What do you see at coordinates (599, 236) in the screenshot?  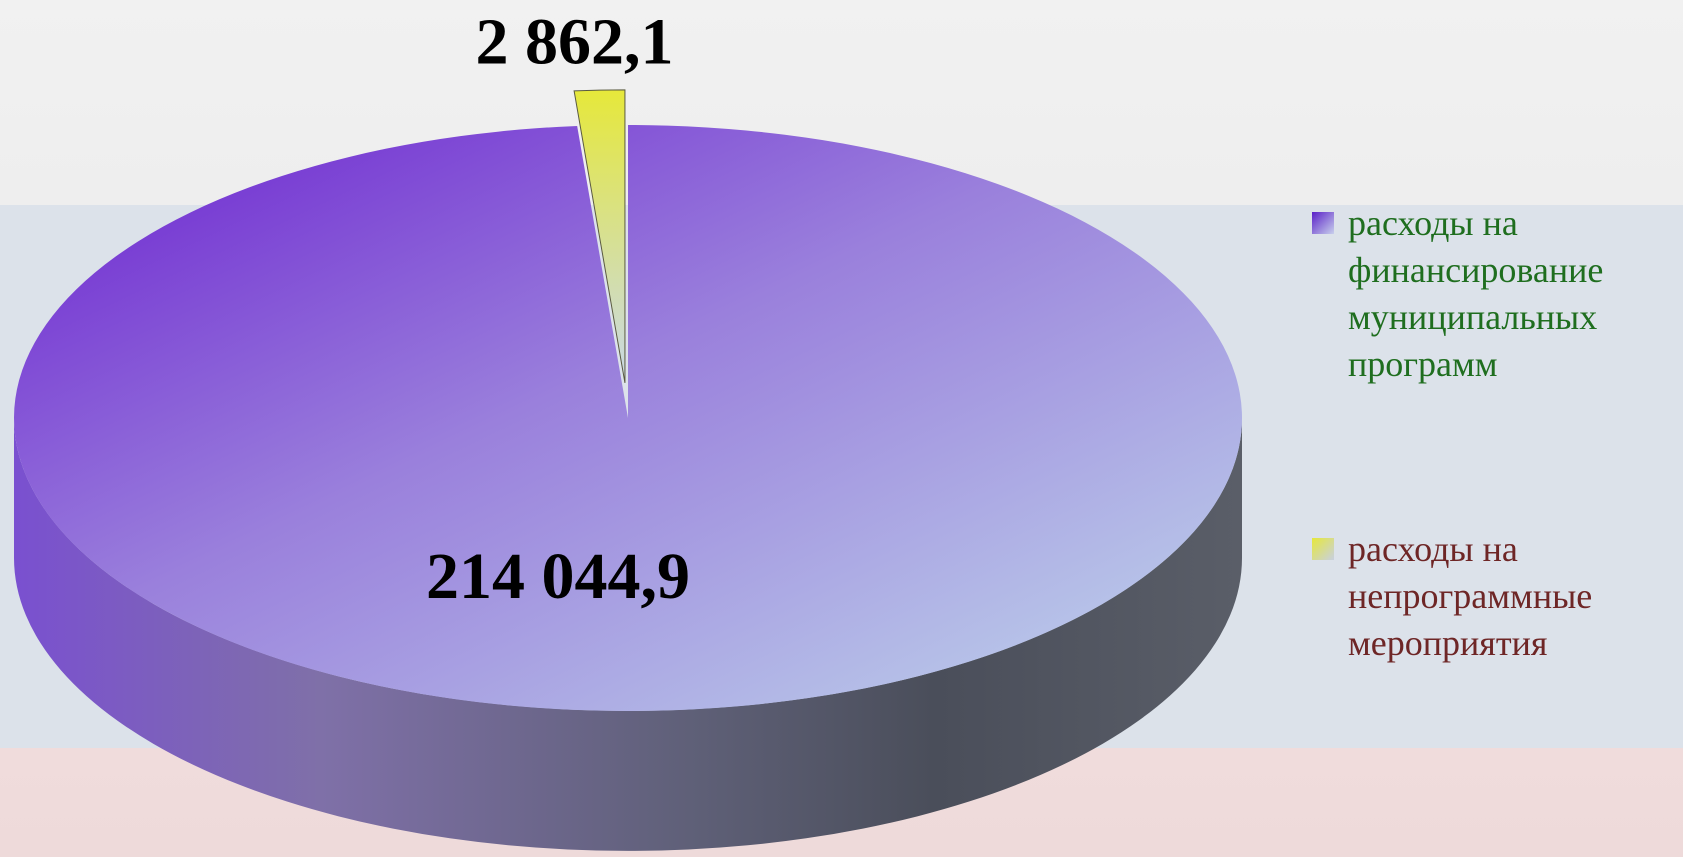 I see `pie-slice` at bounding box center [599, 236].